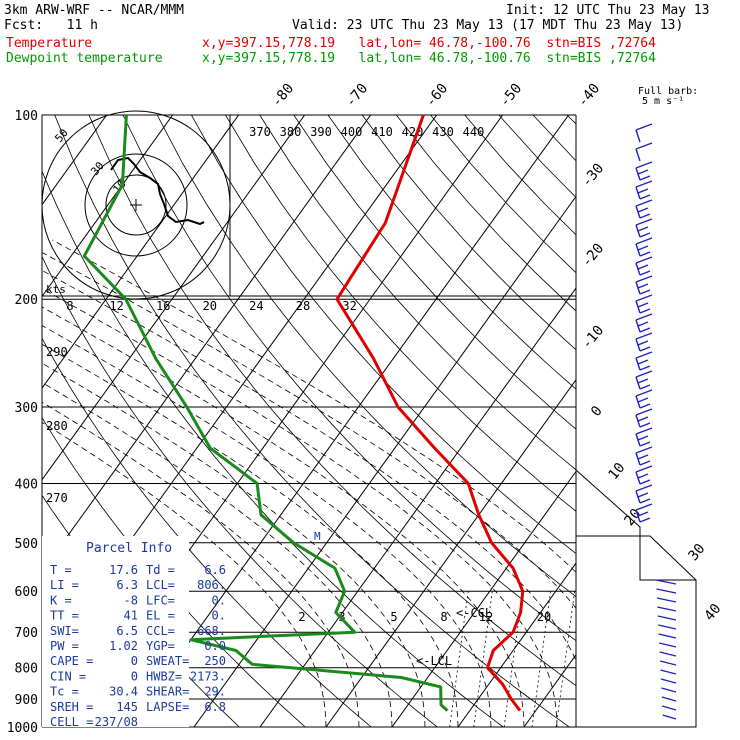 The width and height of the screenshot is (740, 740). Describe the element at coordinates (317, 536) in the screenshot. I see `m-annotation: M` at that location.